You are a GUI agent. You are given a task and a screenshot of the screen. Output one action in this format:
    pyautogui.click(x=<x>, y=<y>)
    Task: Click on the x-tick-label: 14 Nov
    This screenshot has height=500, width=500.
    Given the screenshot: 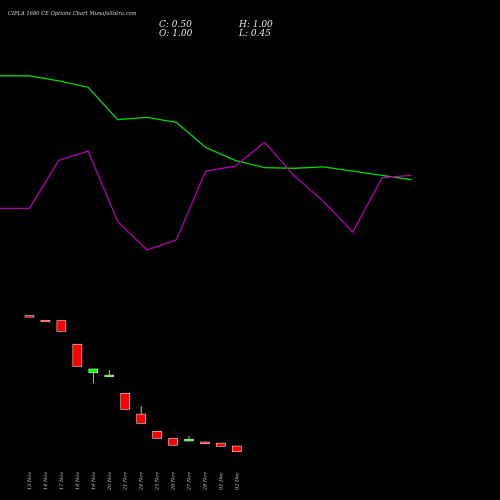 What is the action you would take?
    pyautogui.click(x=46, y=481)
    